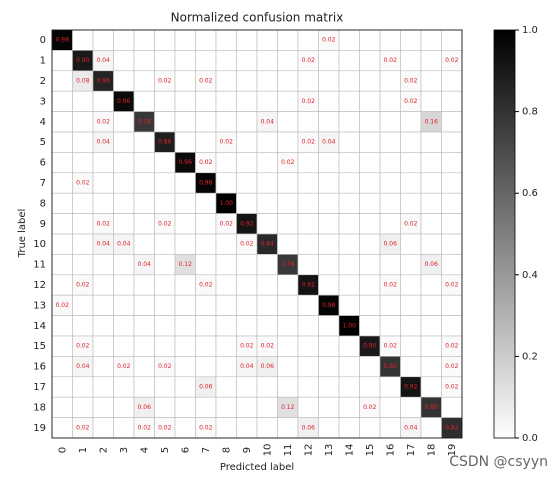 This screenshot has width=554, height=480. Describe the element at coordinates (43, 122) in the screenshot. I see `y-tick-label: 4` at that location.